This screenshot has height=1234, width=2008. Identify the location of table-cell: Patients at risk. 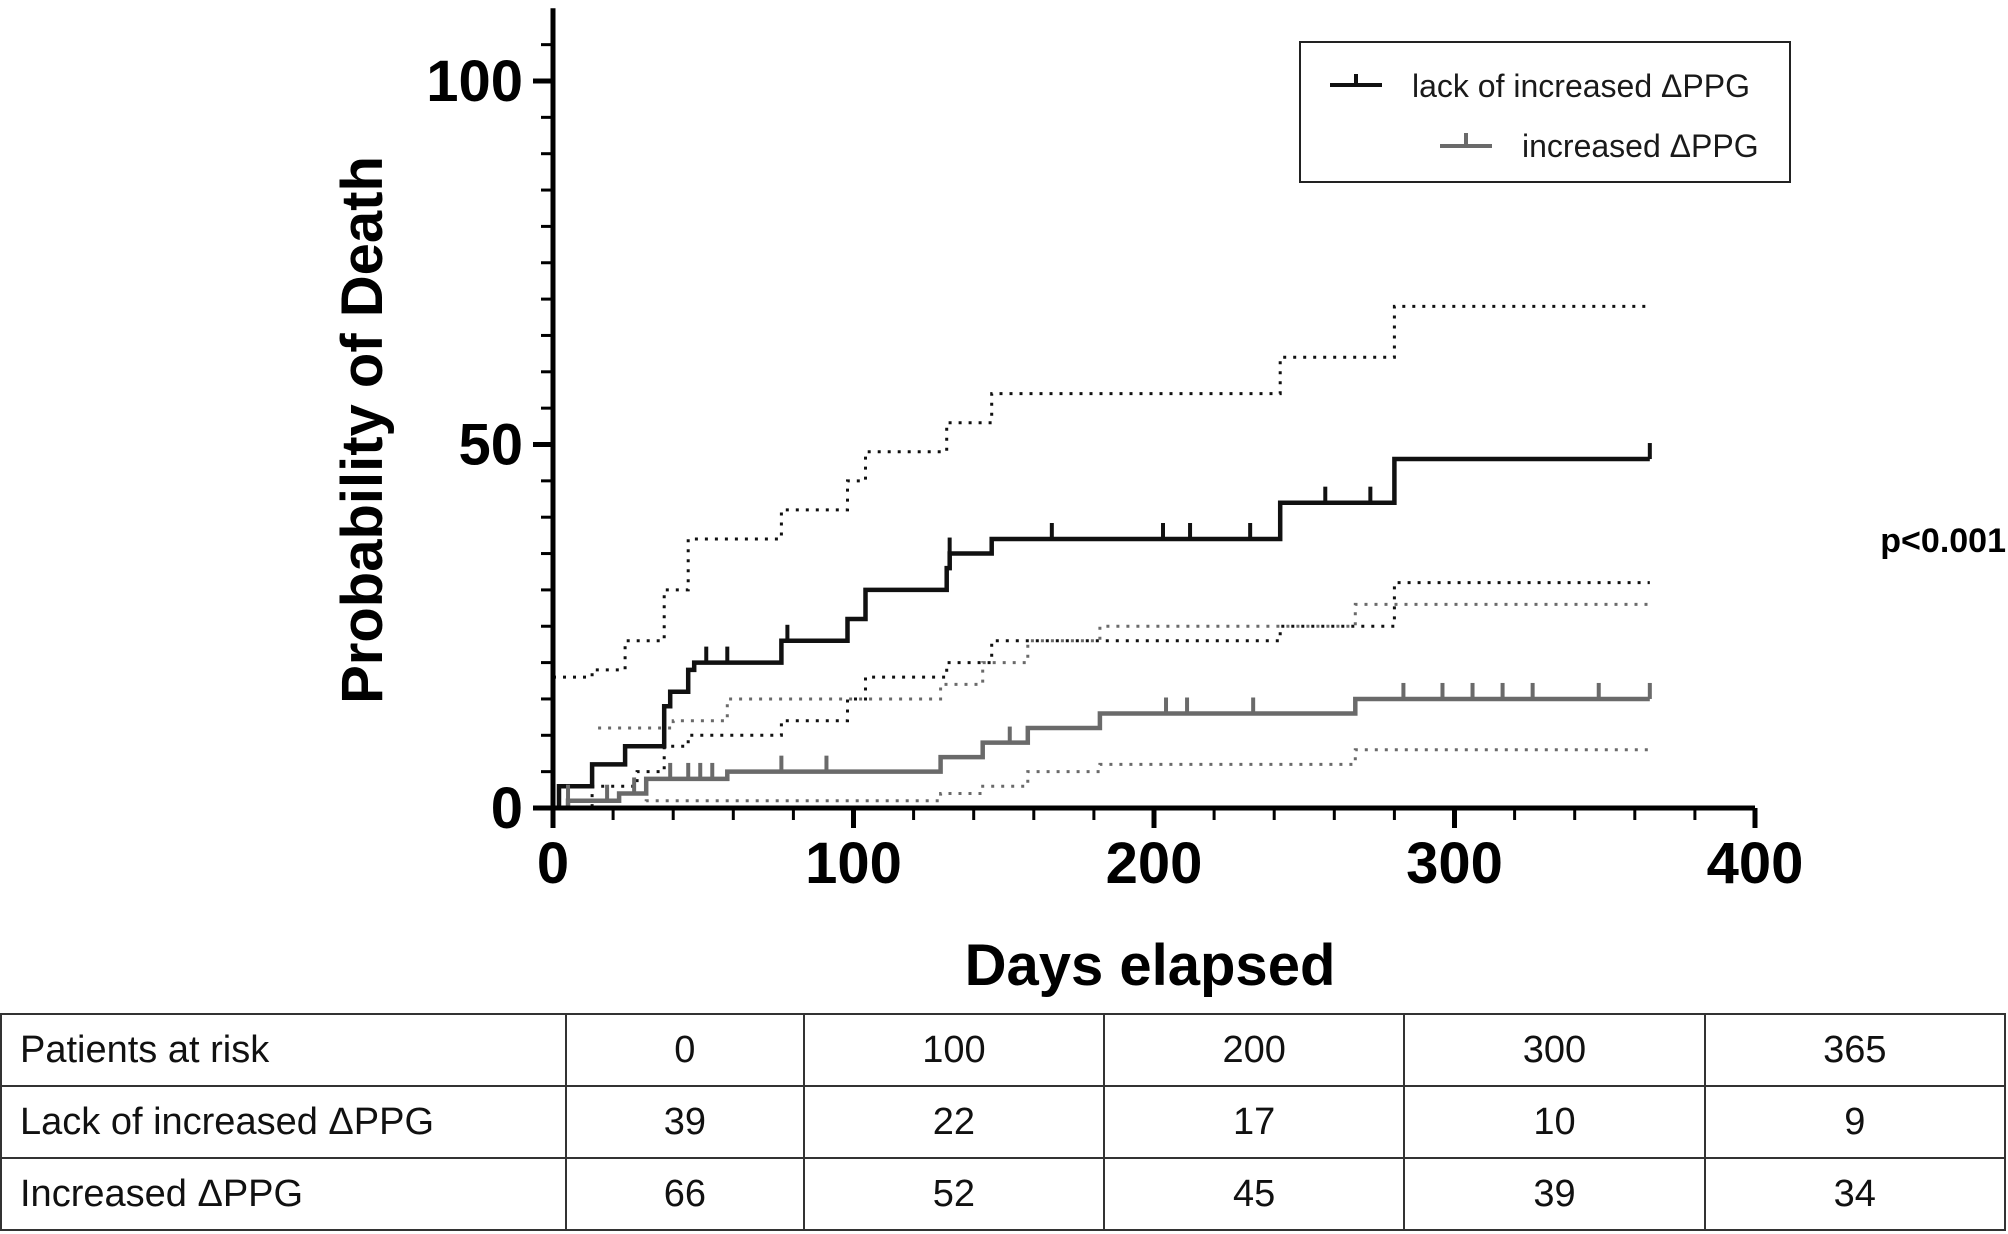
(283, 1050).